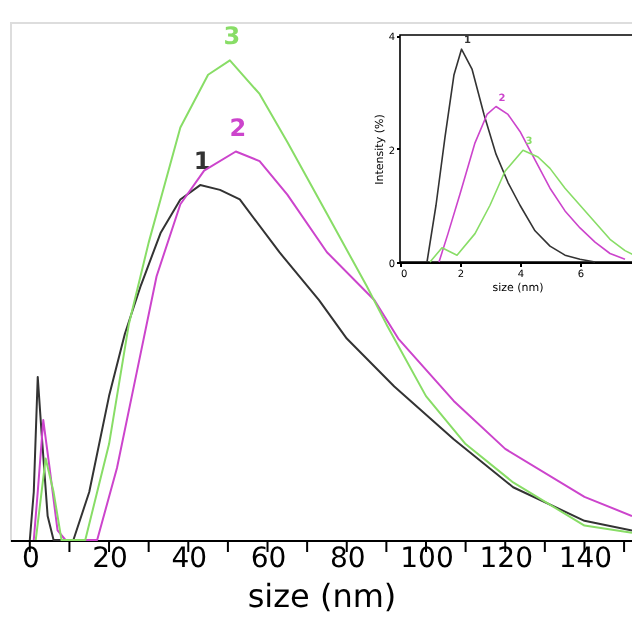 This screenshot has width=640, height=640. Describe the element at coordinates (238, 127) in the screenshot. I see `series-label: 2` at that location.